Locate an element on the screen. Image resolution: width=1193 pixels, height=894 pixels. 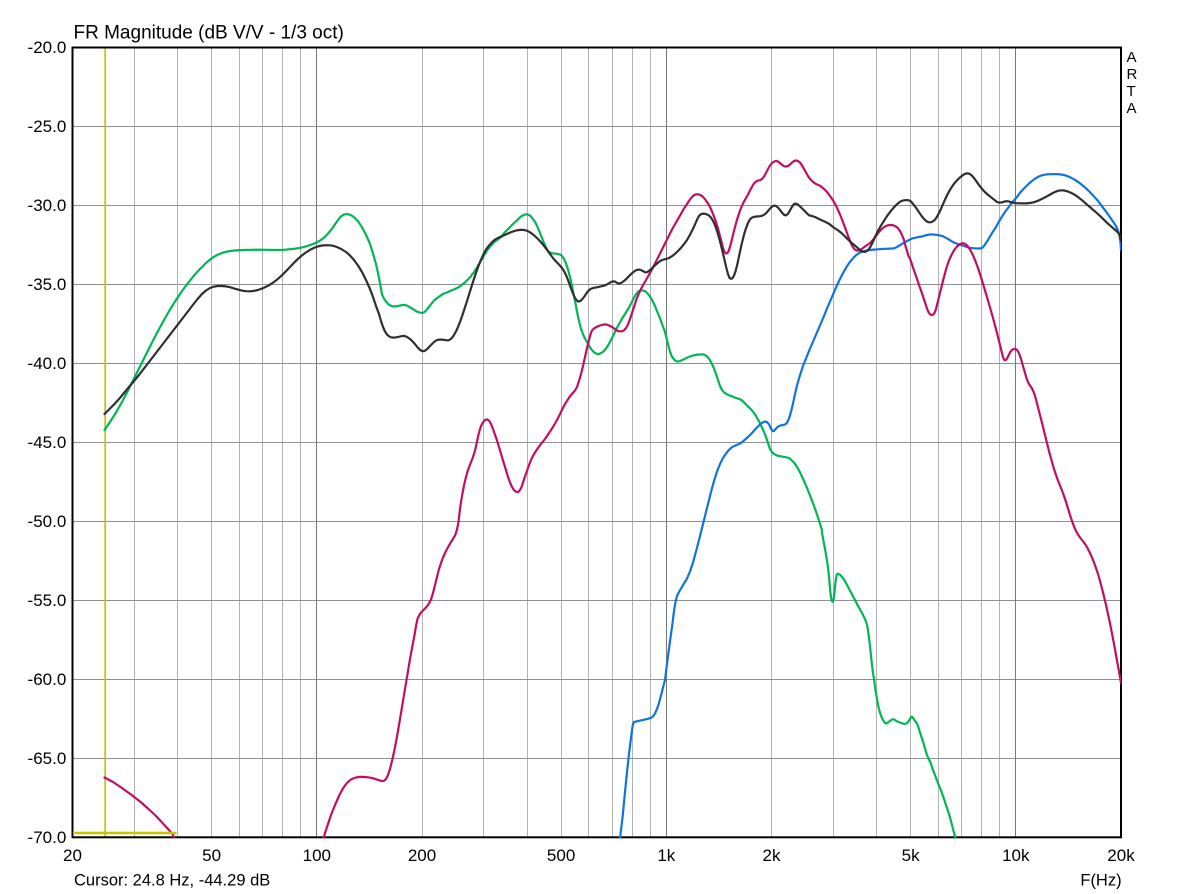
svg-text: 10k is located at coordinates (1016, 855).